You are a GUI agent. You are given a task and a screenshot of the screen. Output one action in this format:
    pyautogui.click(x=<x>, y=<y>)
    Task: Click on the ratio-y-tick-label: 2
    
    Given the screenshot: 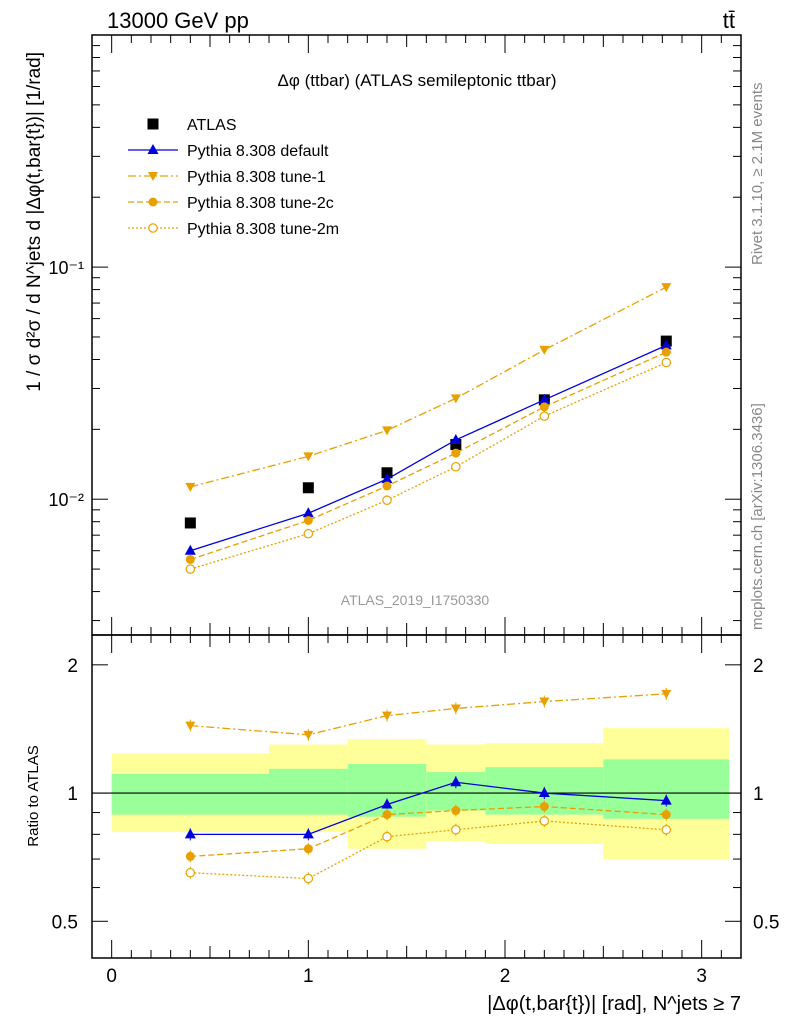 What is the action you would take?
    pyautogui.click(x=72, y=666)
    